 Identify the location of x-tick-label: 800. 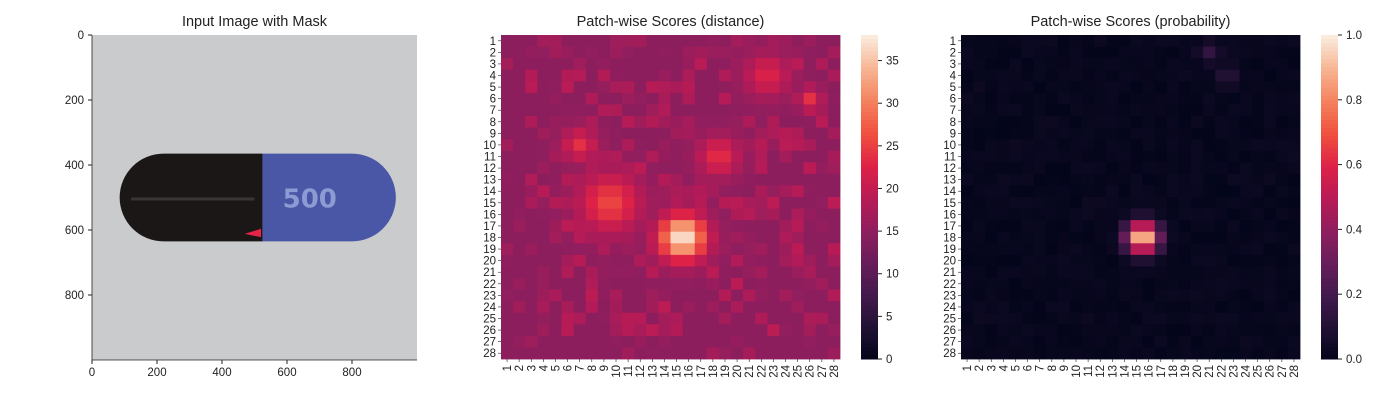
(351, 373).